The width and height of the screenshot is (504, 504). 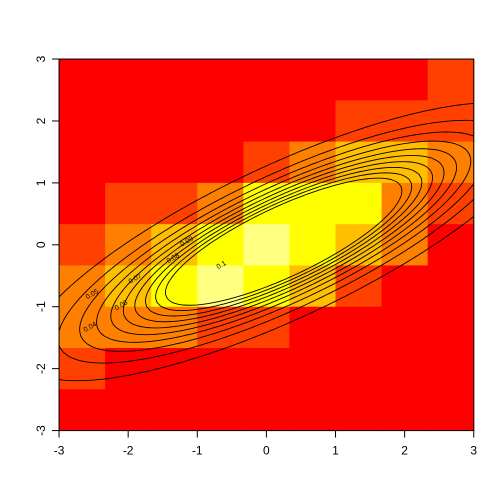 I want to click on y-tick-label: 1, so click(x=41, y=182).